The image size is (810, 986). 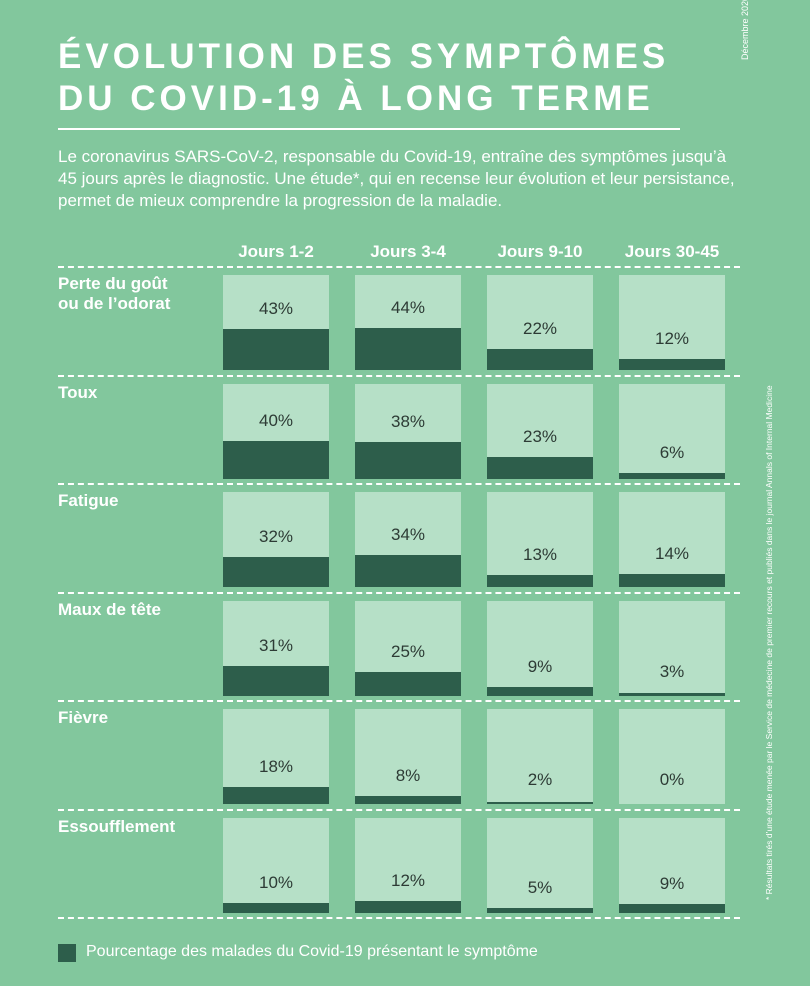 I want to click on value-label: 14%, so click(x=672, y=553).